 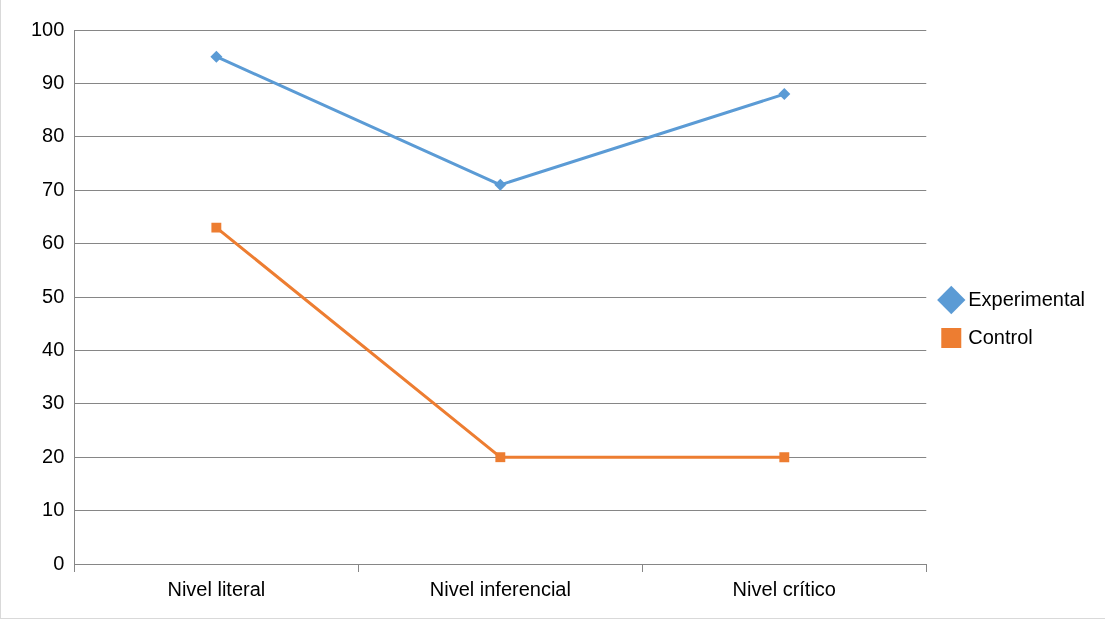 I want to click on legend-label: Control, so click(x=1000, y=336).